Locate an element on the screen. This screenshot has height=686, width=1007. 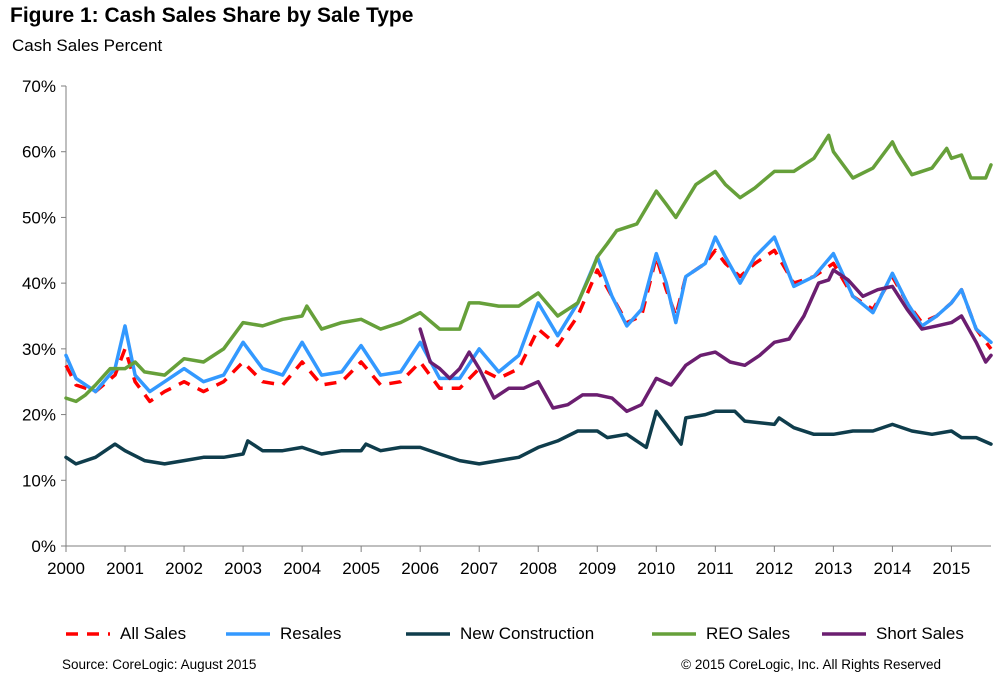
y-tick-label: 60% is located at coordinates (39, 152).